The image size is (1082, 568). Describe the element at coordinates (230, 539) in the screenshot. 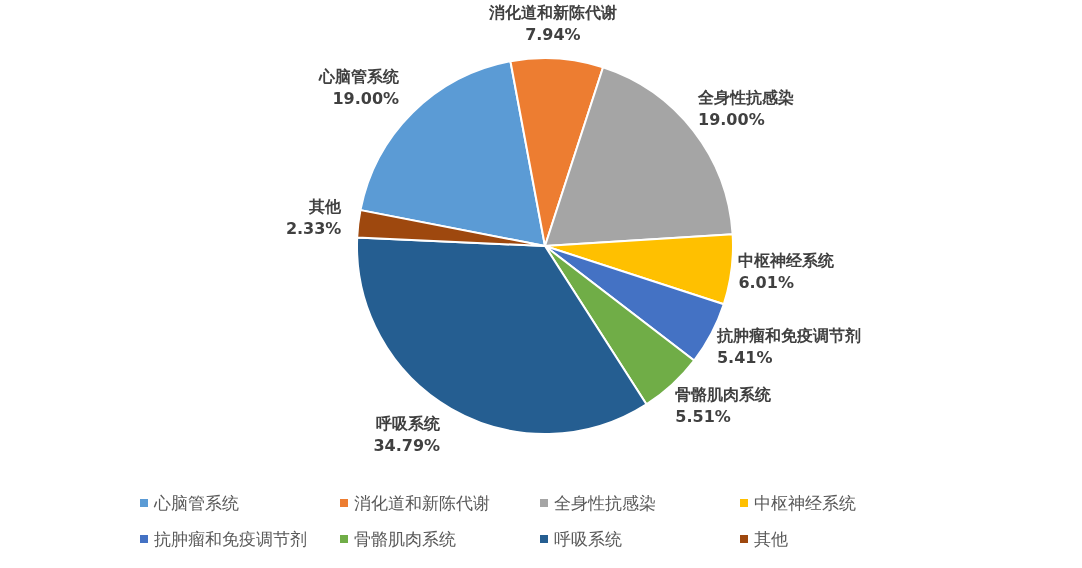

I see `legend-label: 抗肿瘤和免疫调节剂` at that location.